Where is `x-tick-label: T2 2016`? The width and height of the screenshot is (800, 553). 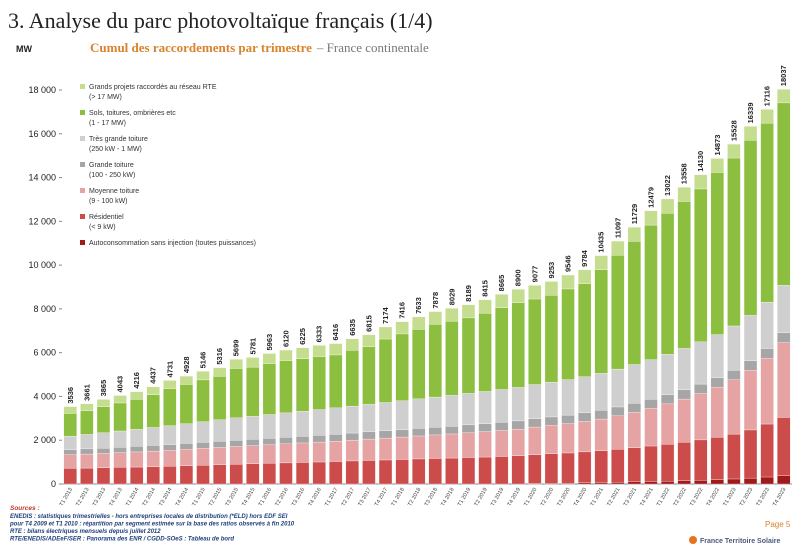 x-tick-label: T2 2016 is located at coordinates (281, 497).